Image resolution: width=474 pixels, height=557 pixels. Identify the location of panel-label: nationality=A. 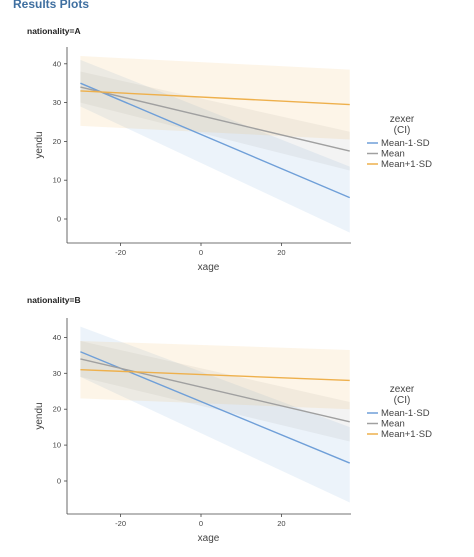
(54, 31).